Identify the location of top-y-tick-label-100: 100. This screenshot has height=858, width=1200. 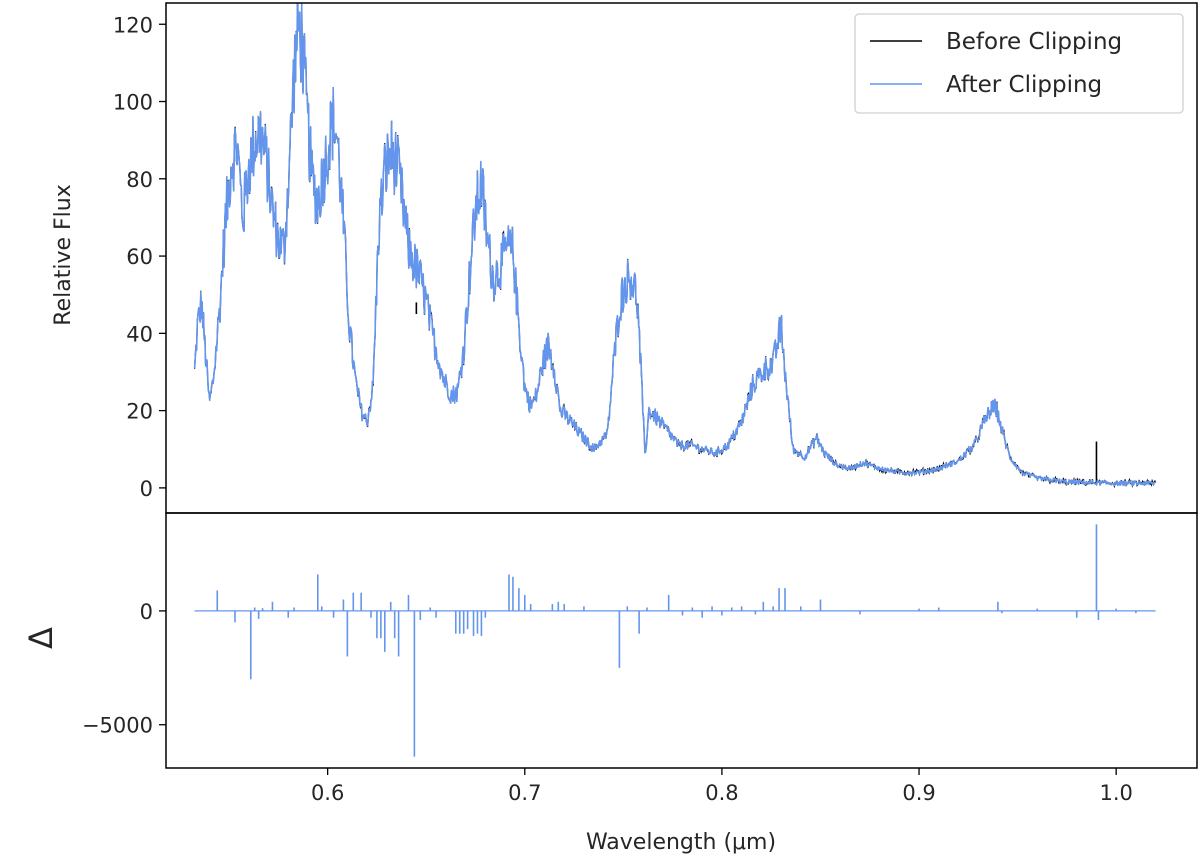
(133, 103).